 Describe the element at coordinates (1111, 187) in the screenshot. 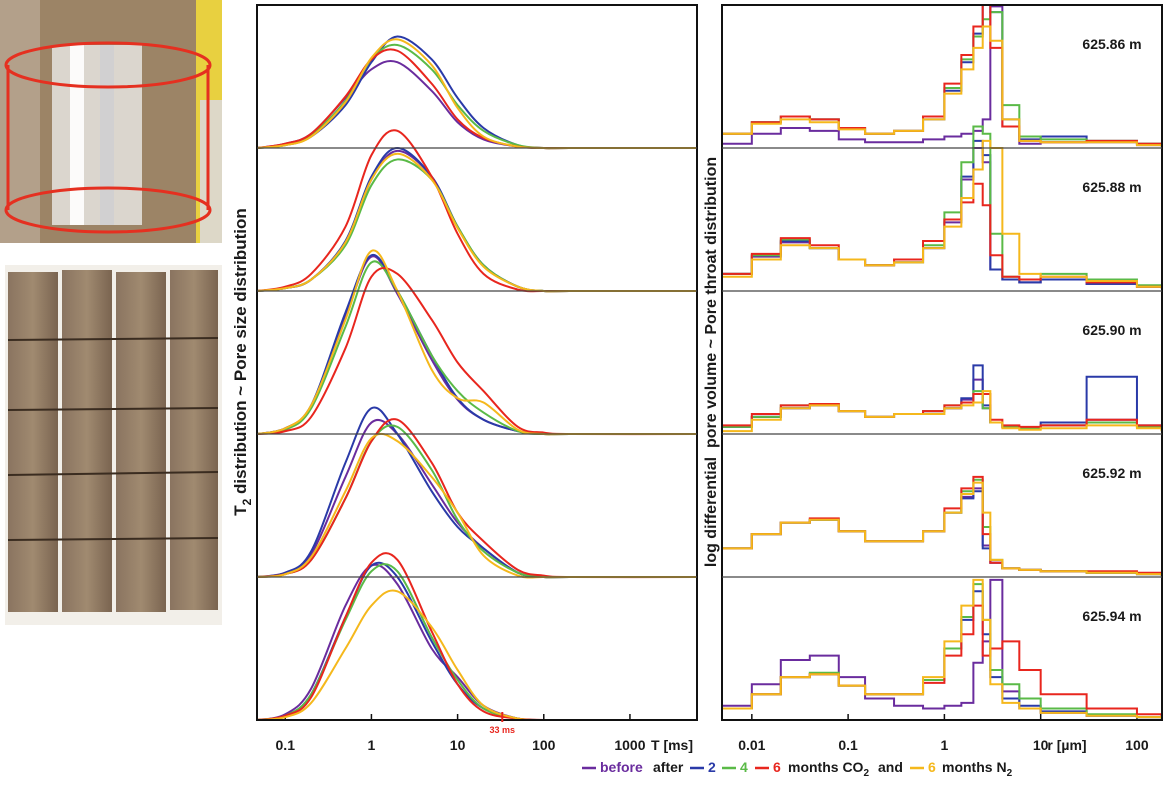

I see `panel-label: 625.88 m` at that location.